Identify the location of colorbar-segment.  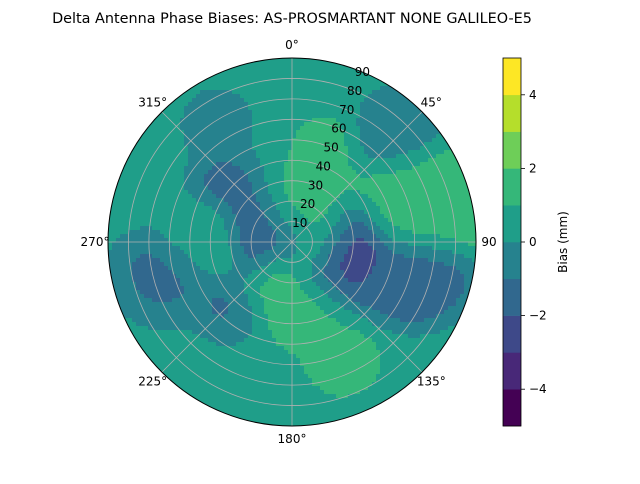
(512, 334).